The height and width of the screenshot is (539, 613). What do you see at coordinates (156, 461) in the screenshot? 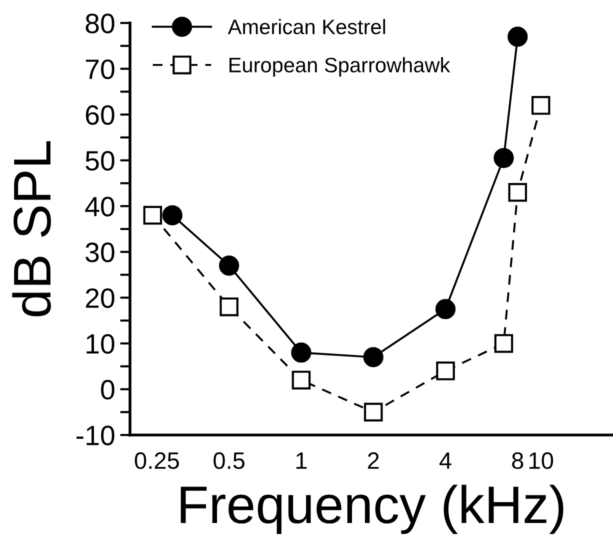
I see `x-tick-label: 0.25` at bounding box center [156, 461].